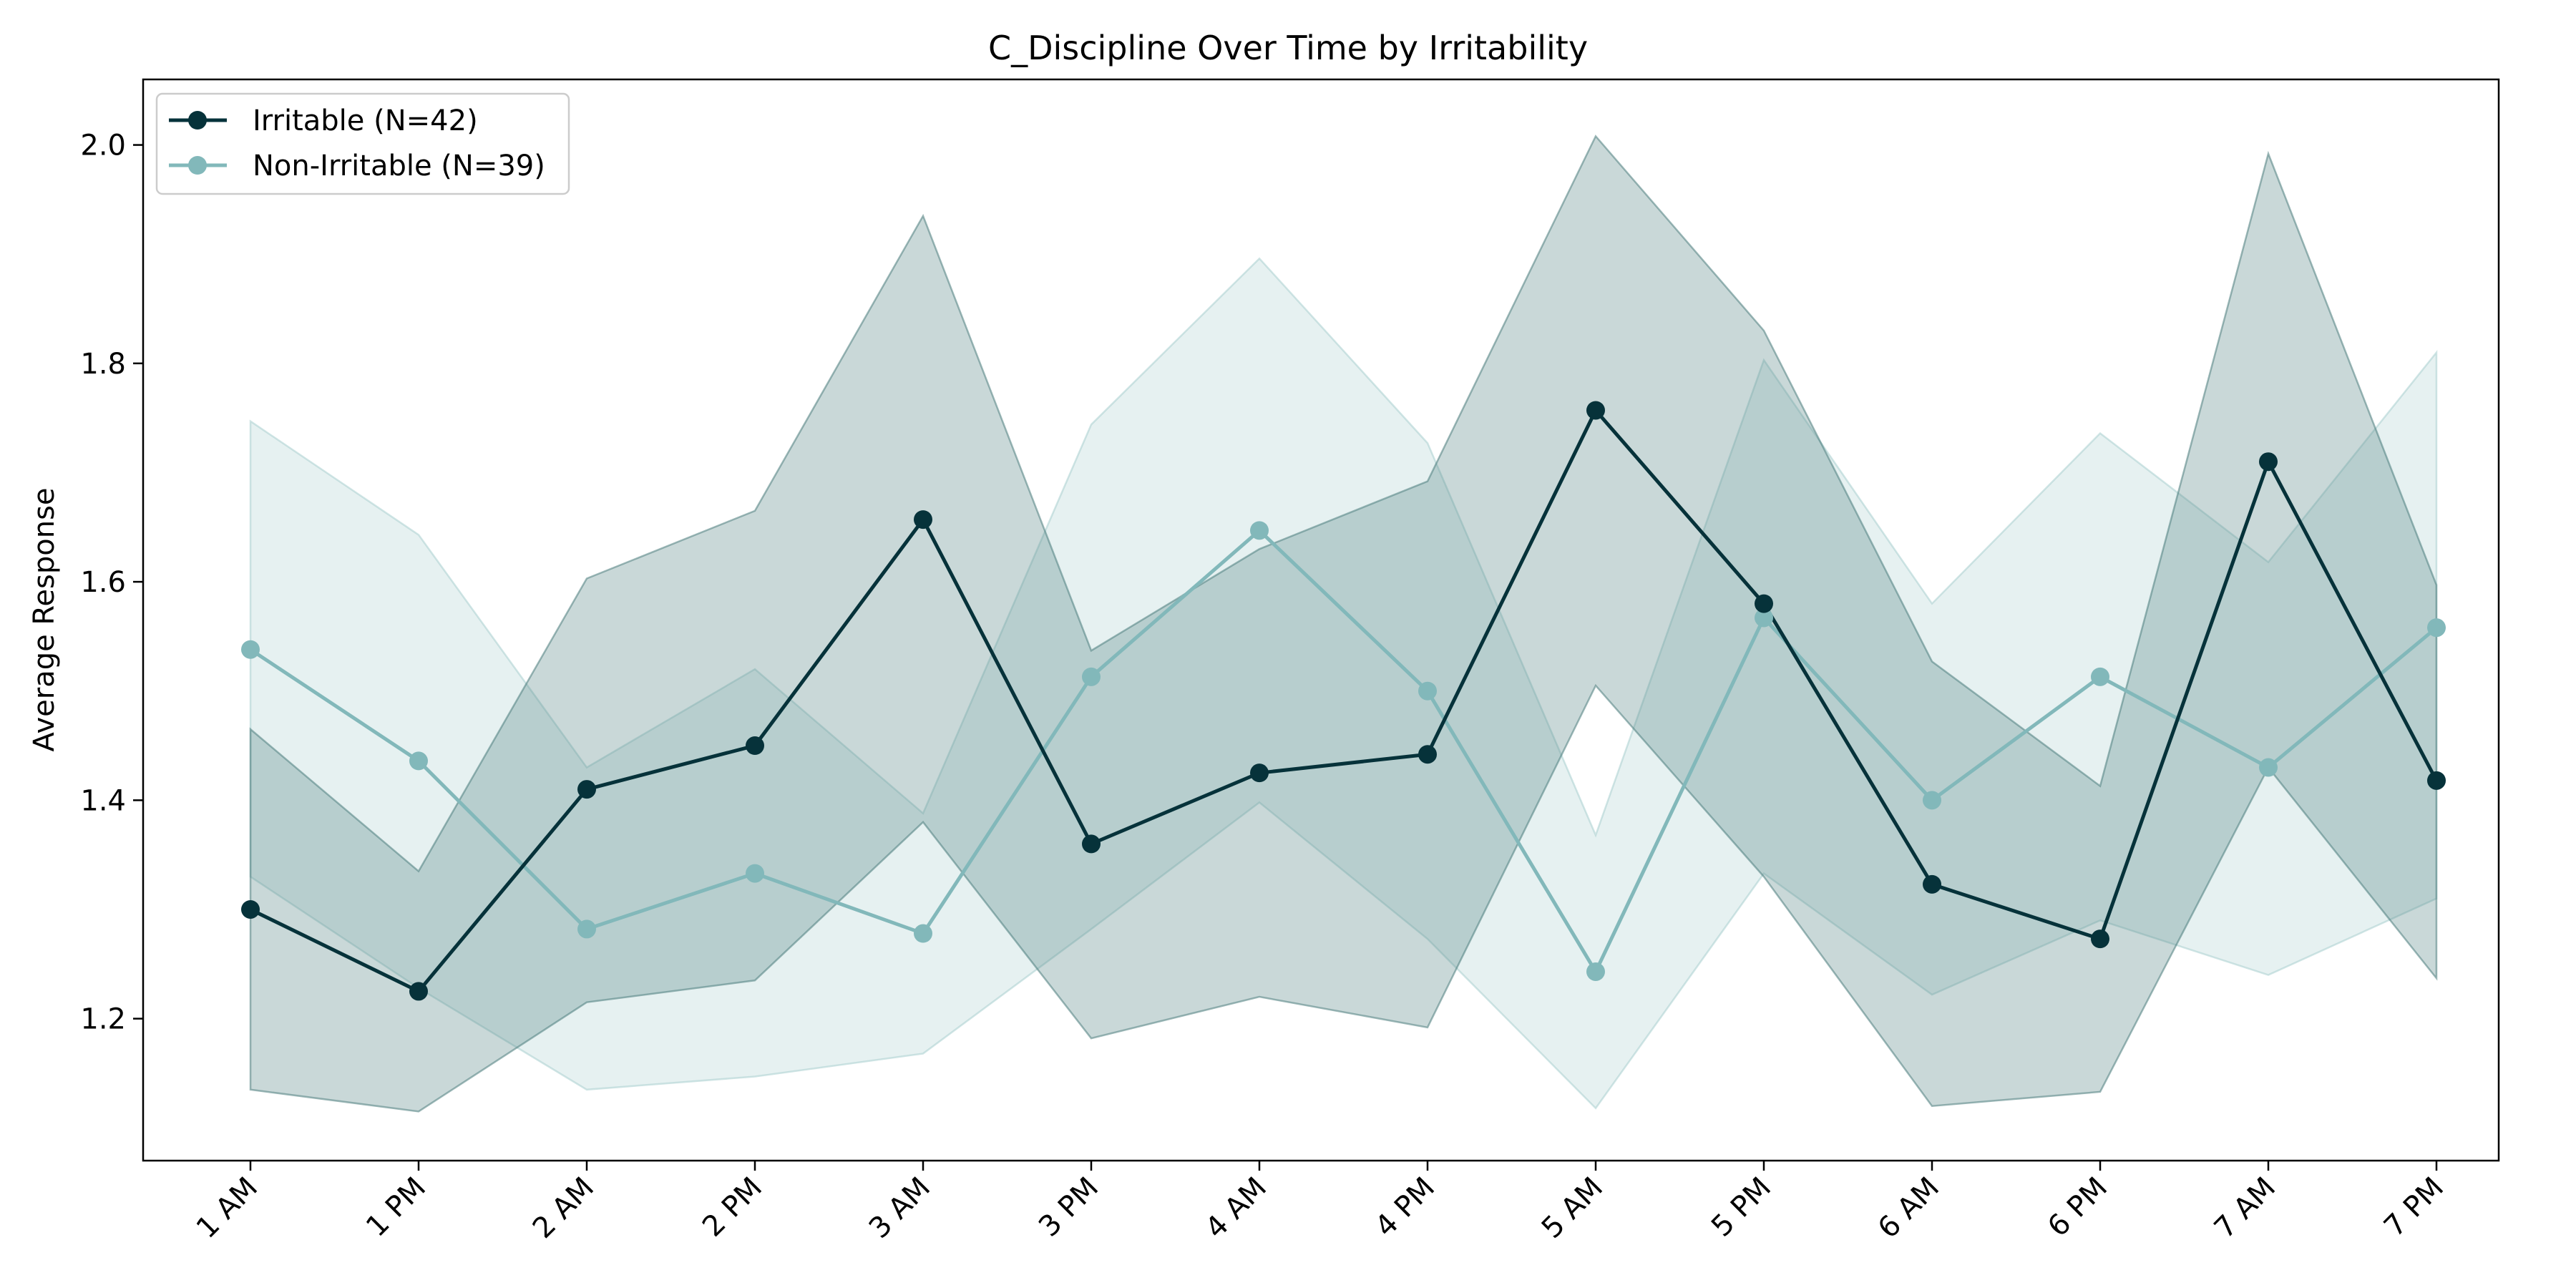 The height and width of the screenshot is (1288, 2576). I want to click on x-tick-label: 6 PM, so click(2077, 1207).